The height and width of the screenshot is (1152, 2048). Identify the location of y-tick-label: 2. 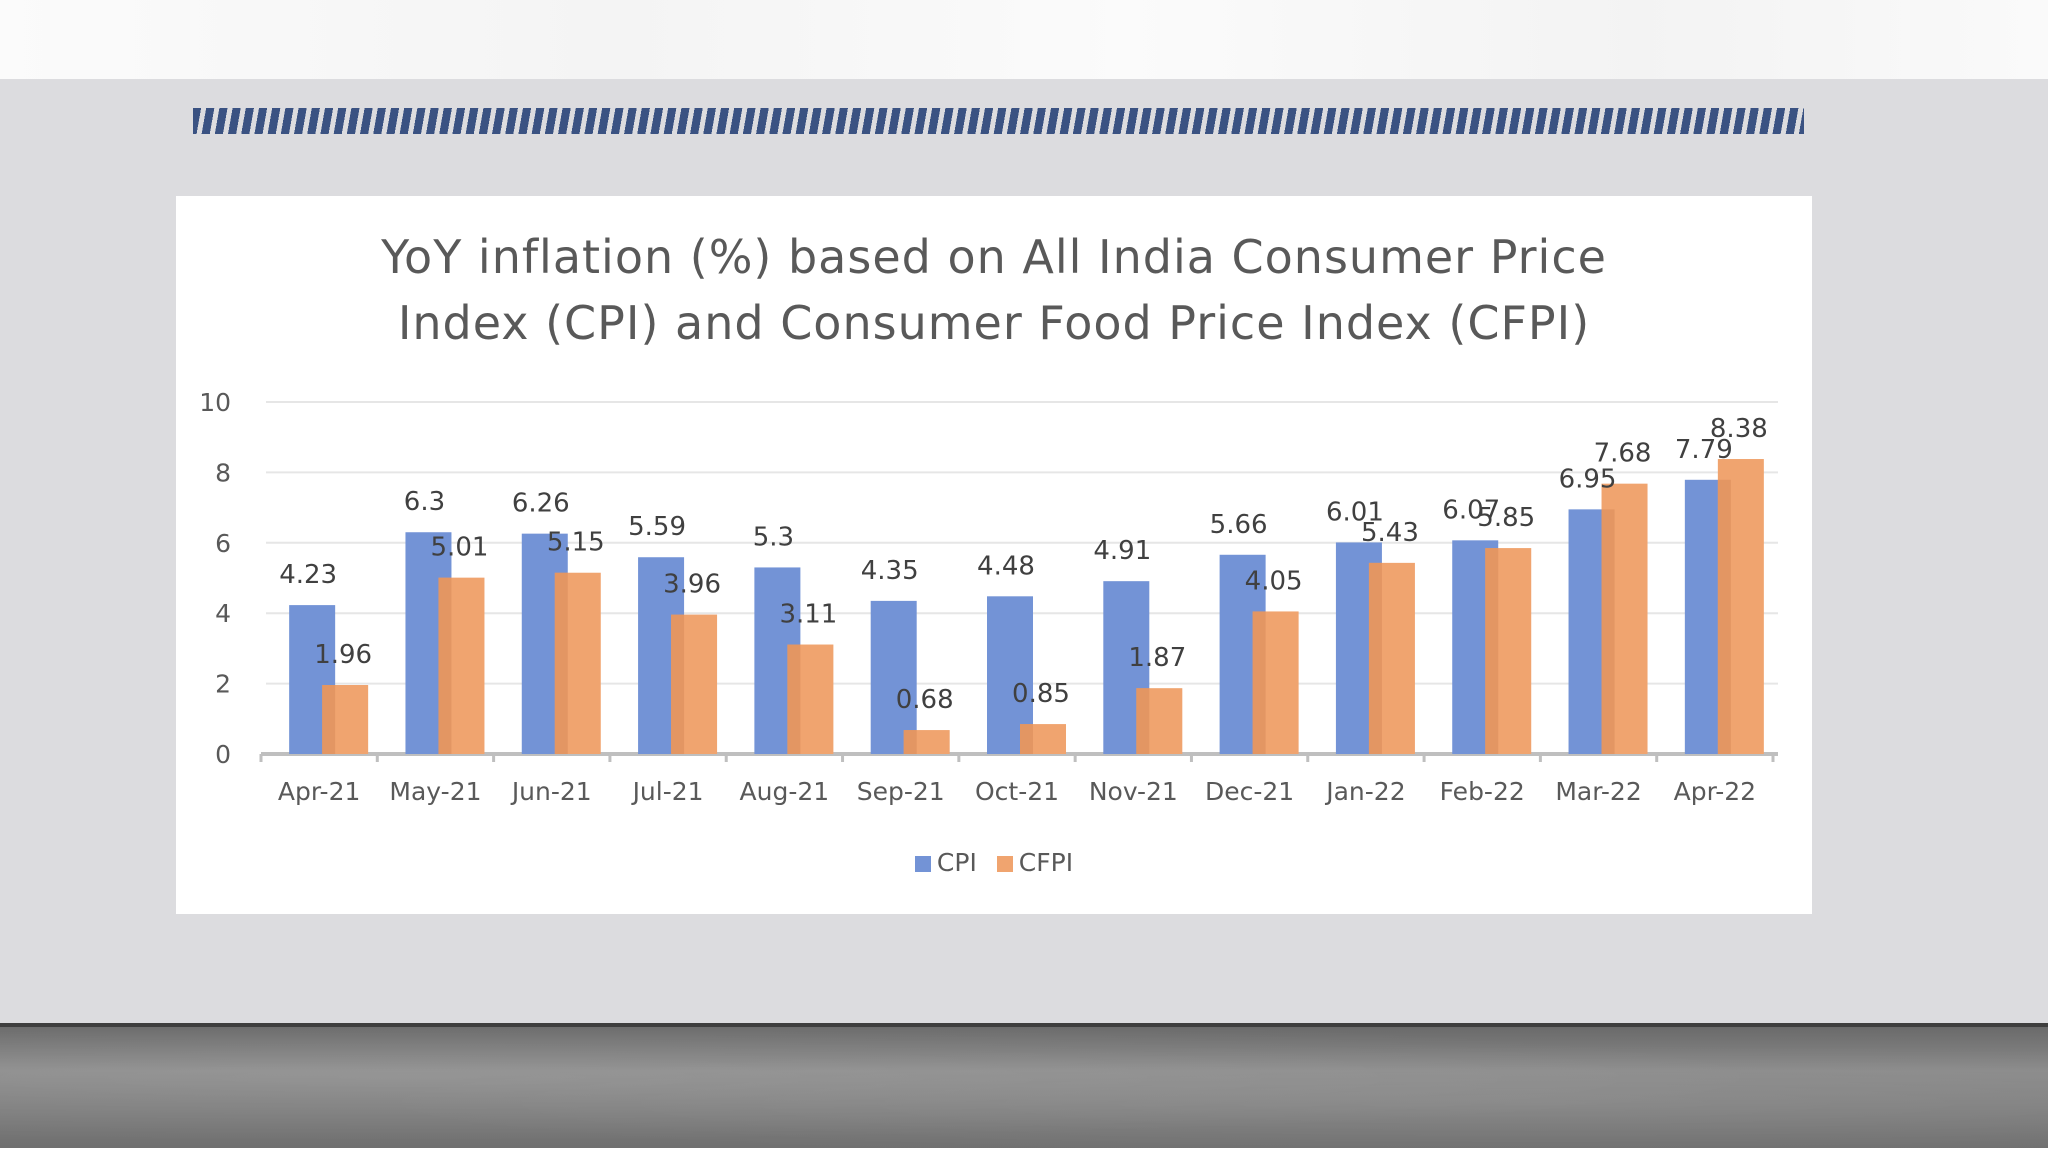
(223, 684).